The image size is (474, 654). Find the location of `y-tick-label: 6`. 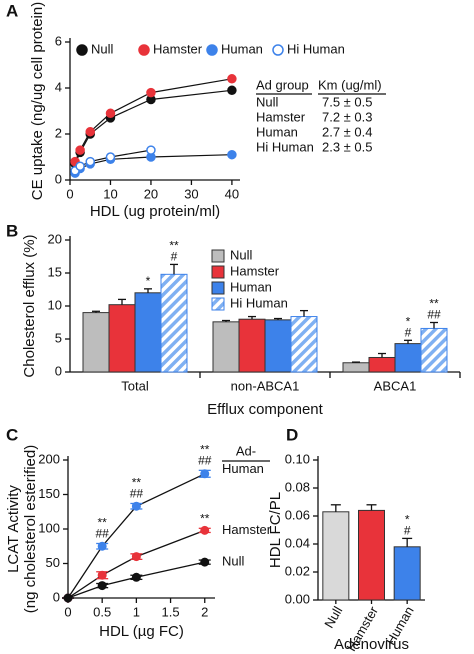

y-tick-label: 6 is located at coordinates (58, 40).